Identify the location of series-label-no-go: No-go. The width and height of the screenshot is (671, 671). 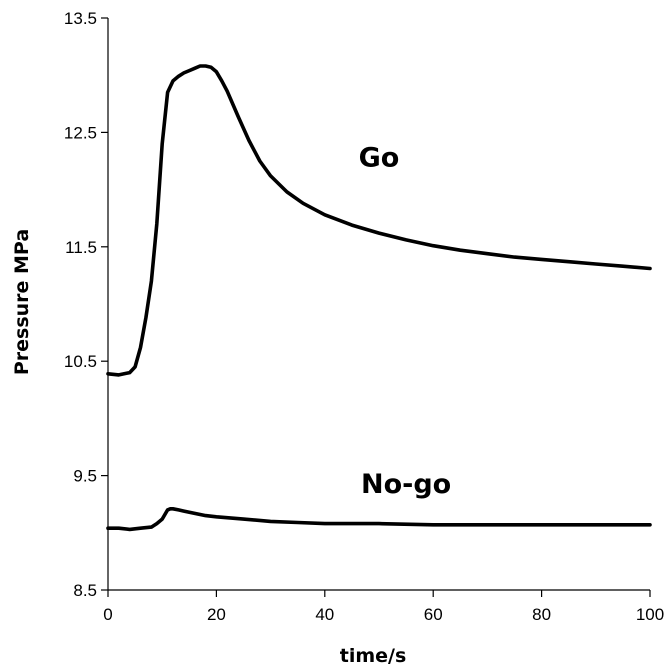
(406, 484).